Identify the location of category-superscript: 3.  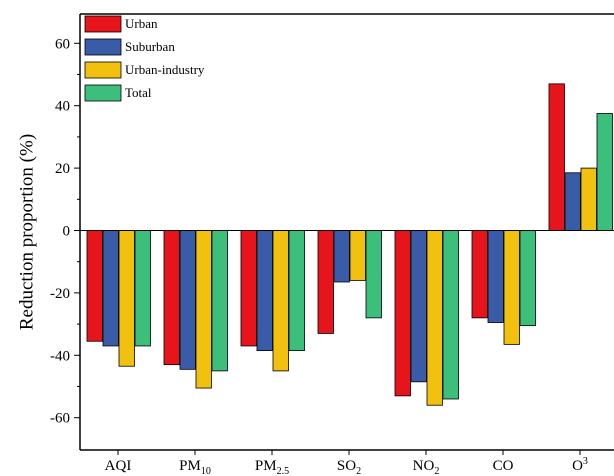
(585, 461).